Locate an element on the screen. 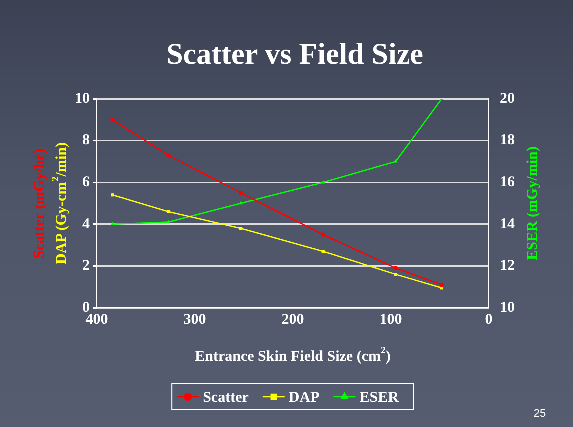  y-tick-label: 4 is located at coordinates (86, 224).